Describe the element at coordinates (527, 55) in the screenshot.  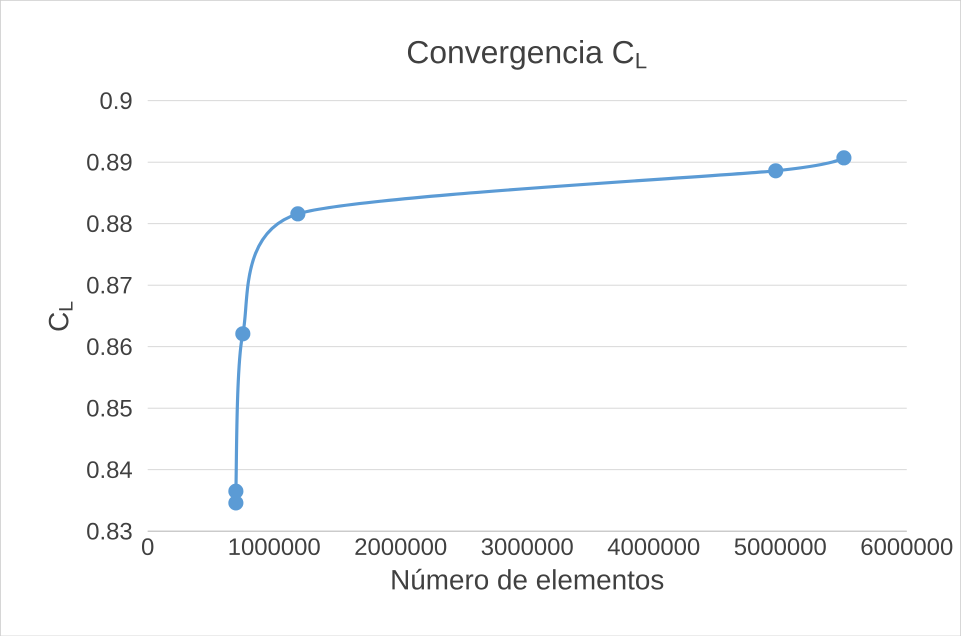
I see `chart-title: Convergencia C$_{L}$` at that location.